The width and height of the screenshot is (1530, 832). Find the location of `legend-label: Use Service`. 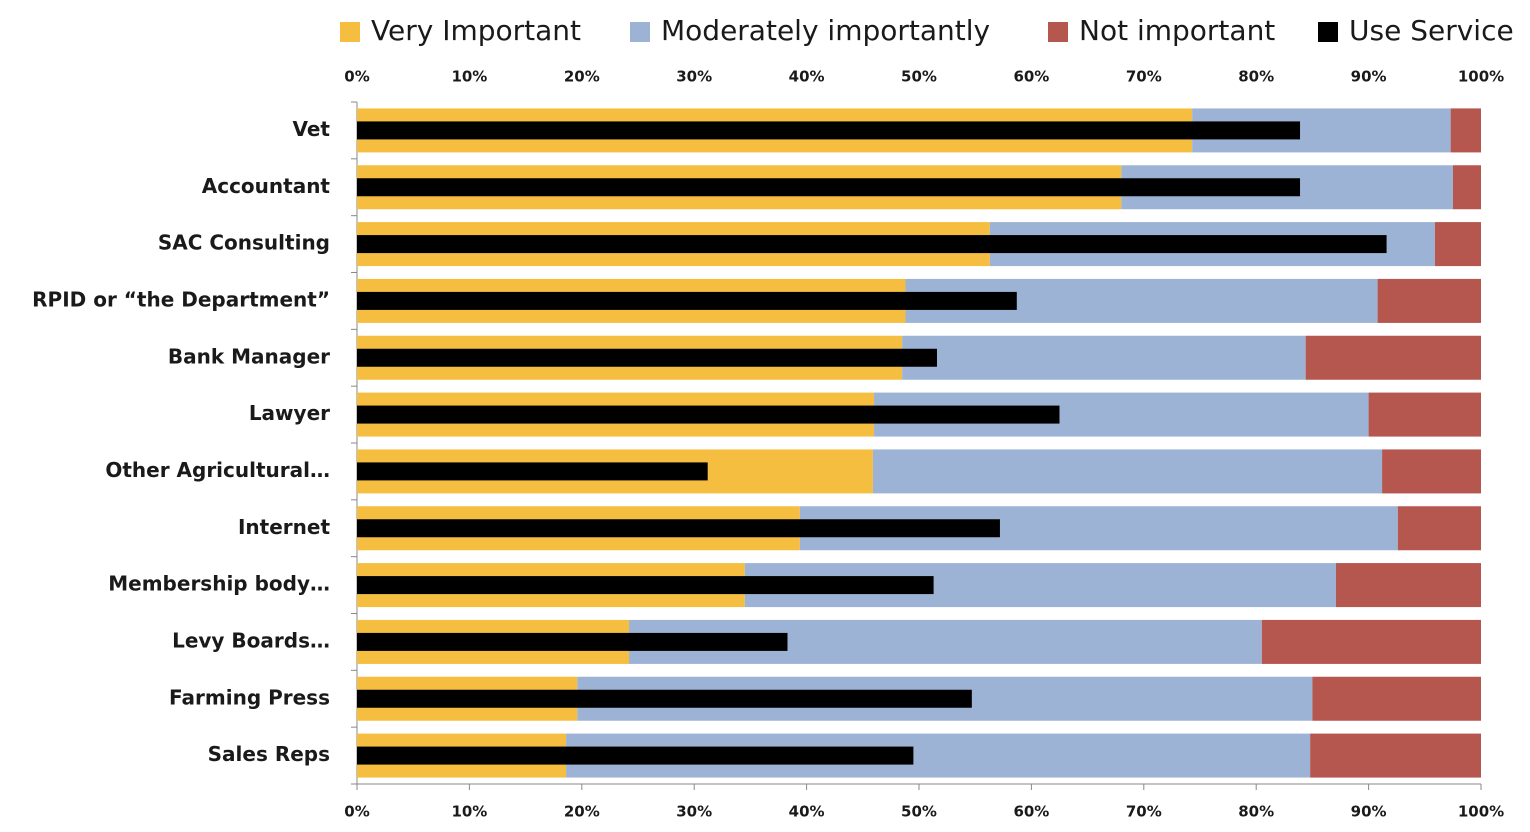

legend-label: Use Service is located at coordinates (1431, 30).